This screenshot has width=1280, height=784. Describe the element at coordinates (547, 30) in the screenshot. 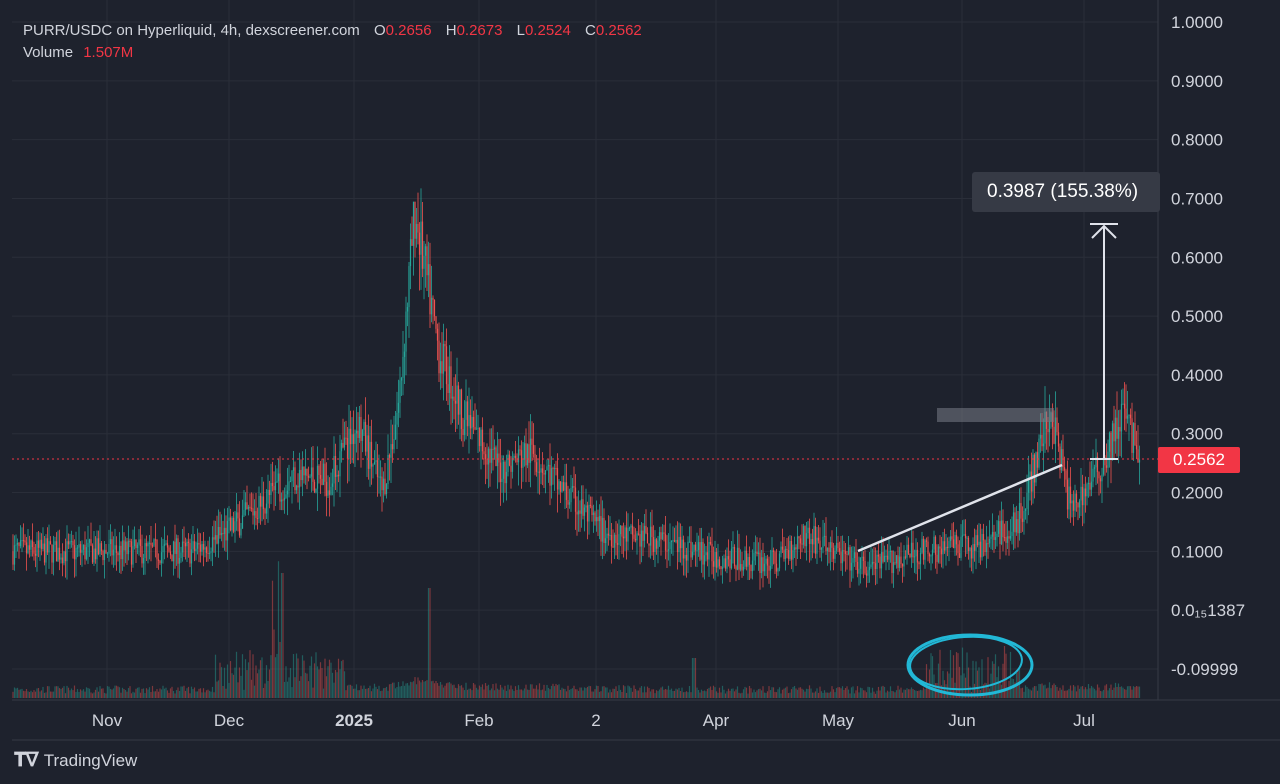

I see `low-value: 0.2524` at that location.